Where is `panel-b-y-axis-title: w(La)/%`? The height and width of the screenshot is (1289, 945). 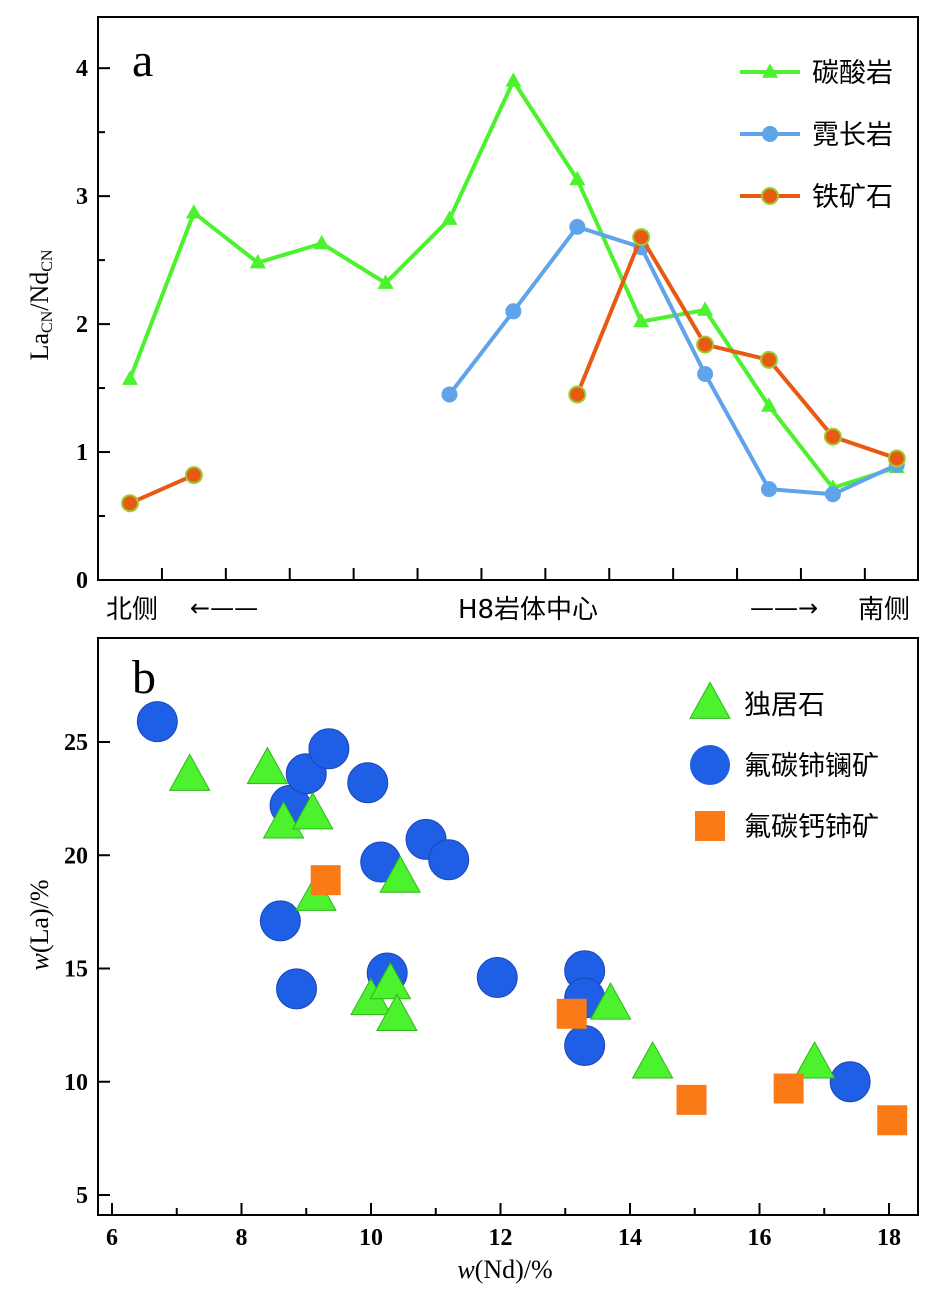 panel-b-y-axis-title: w(La)/% is located at coordinates (39, 925).